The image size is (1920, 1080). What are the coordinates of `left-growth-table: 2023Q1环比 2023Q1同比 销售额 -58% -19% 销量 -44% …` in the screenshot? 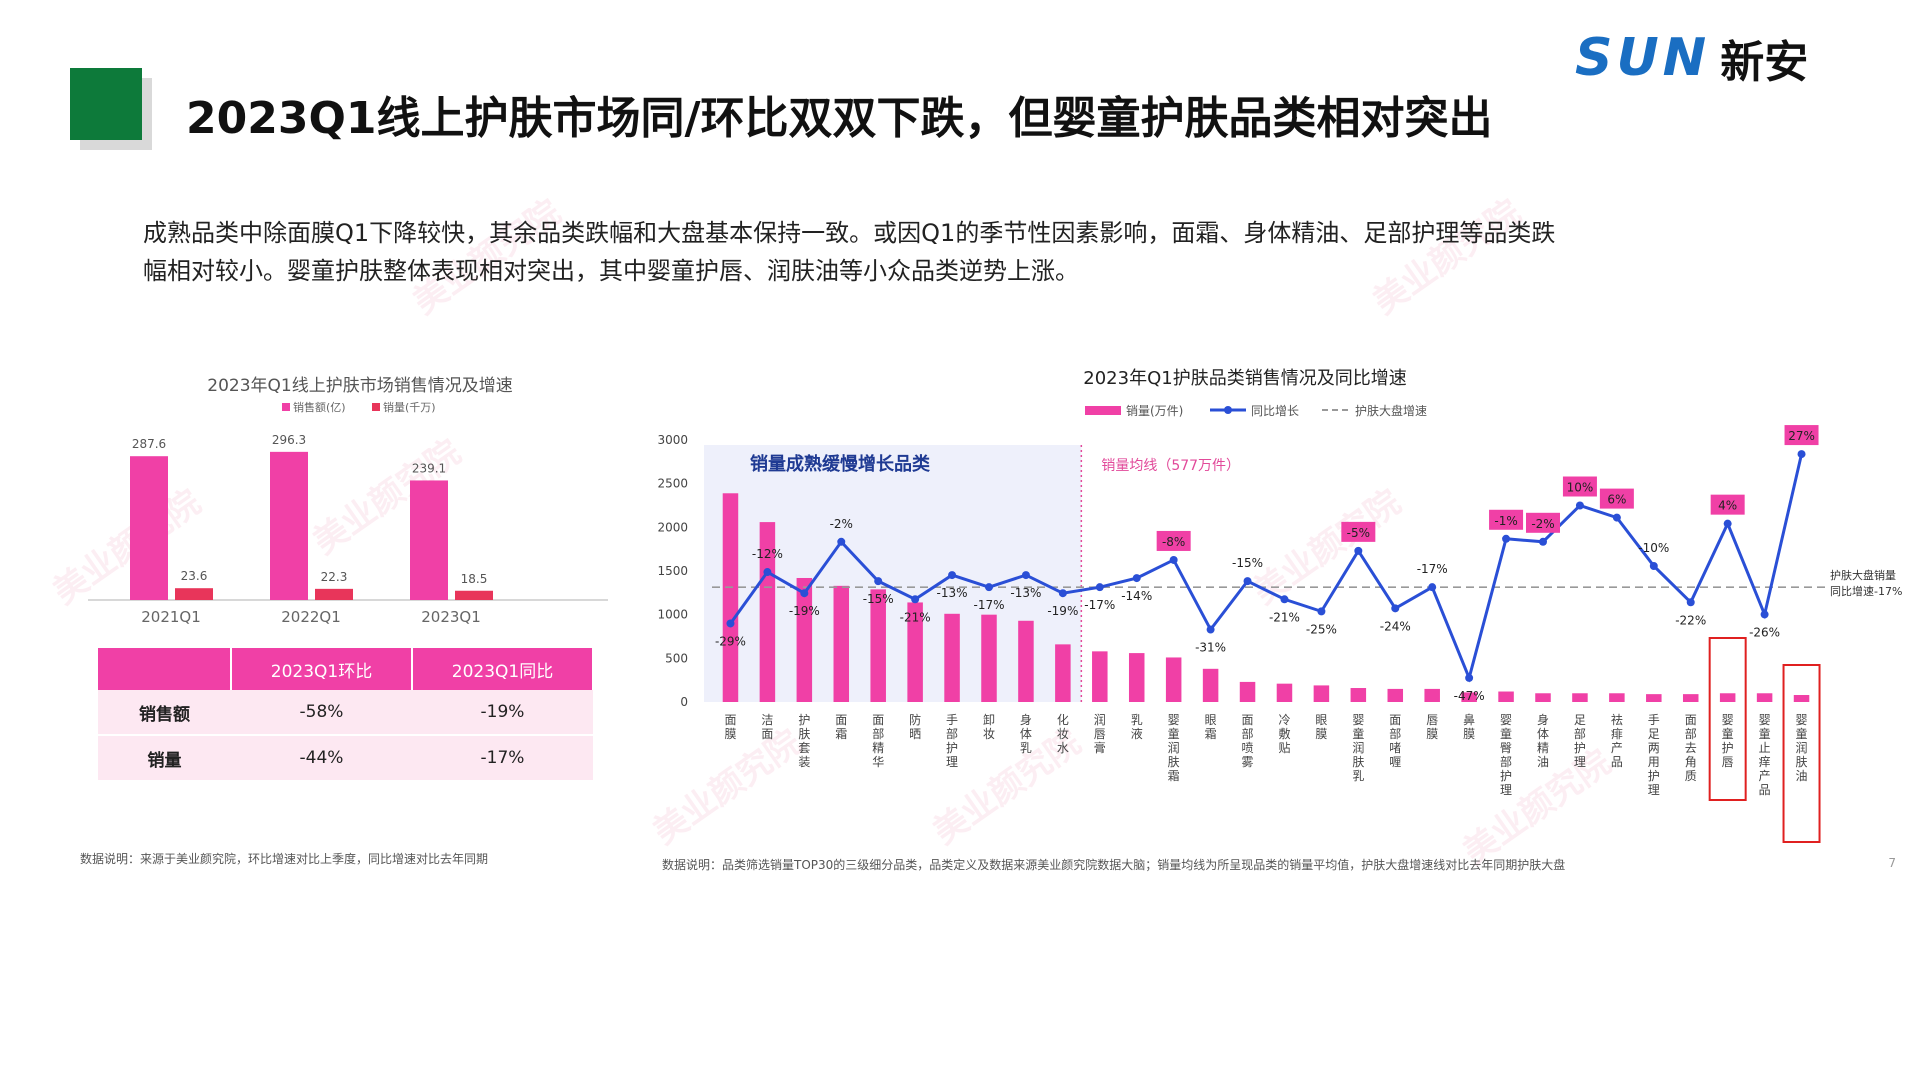 It's located at (346, 715).